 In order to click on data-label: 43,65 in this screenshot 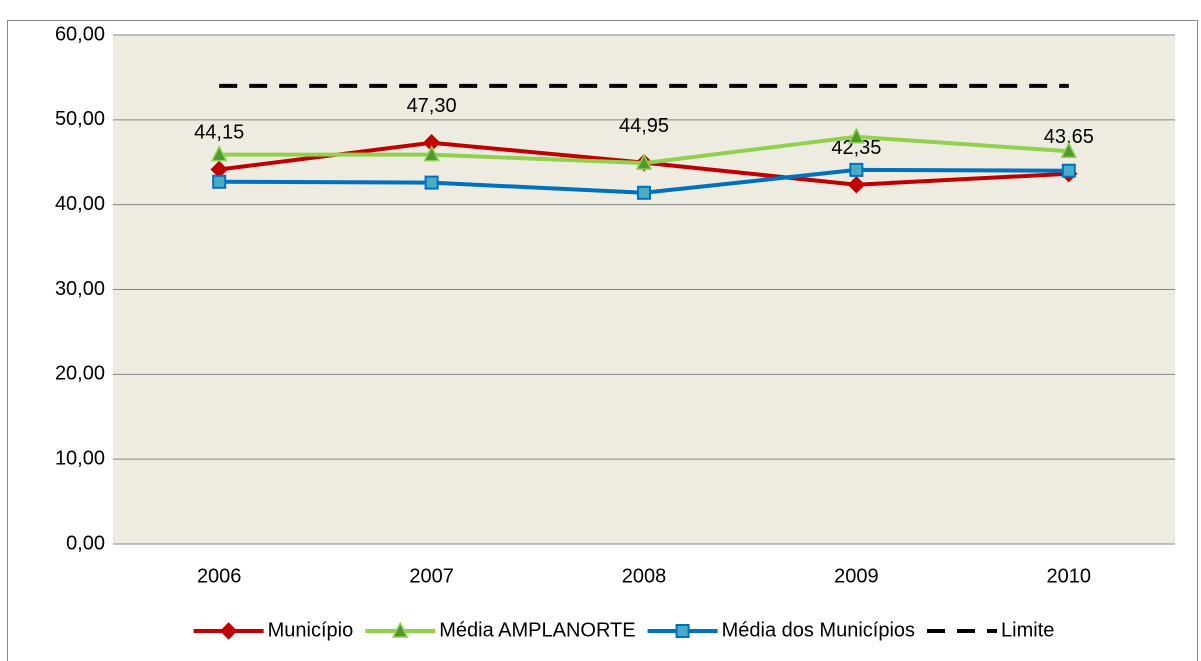, I will do `click(1069, 137)`.